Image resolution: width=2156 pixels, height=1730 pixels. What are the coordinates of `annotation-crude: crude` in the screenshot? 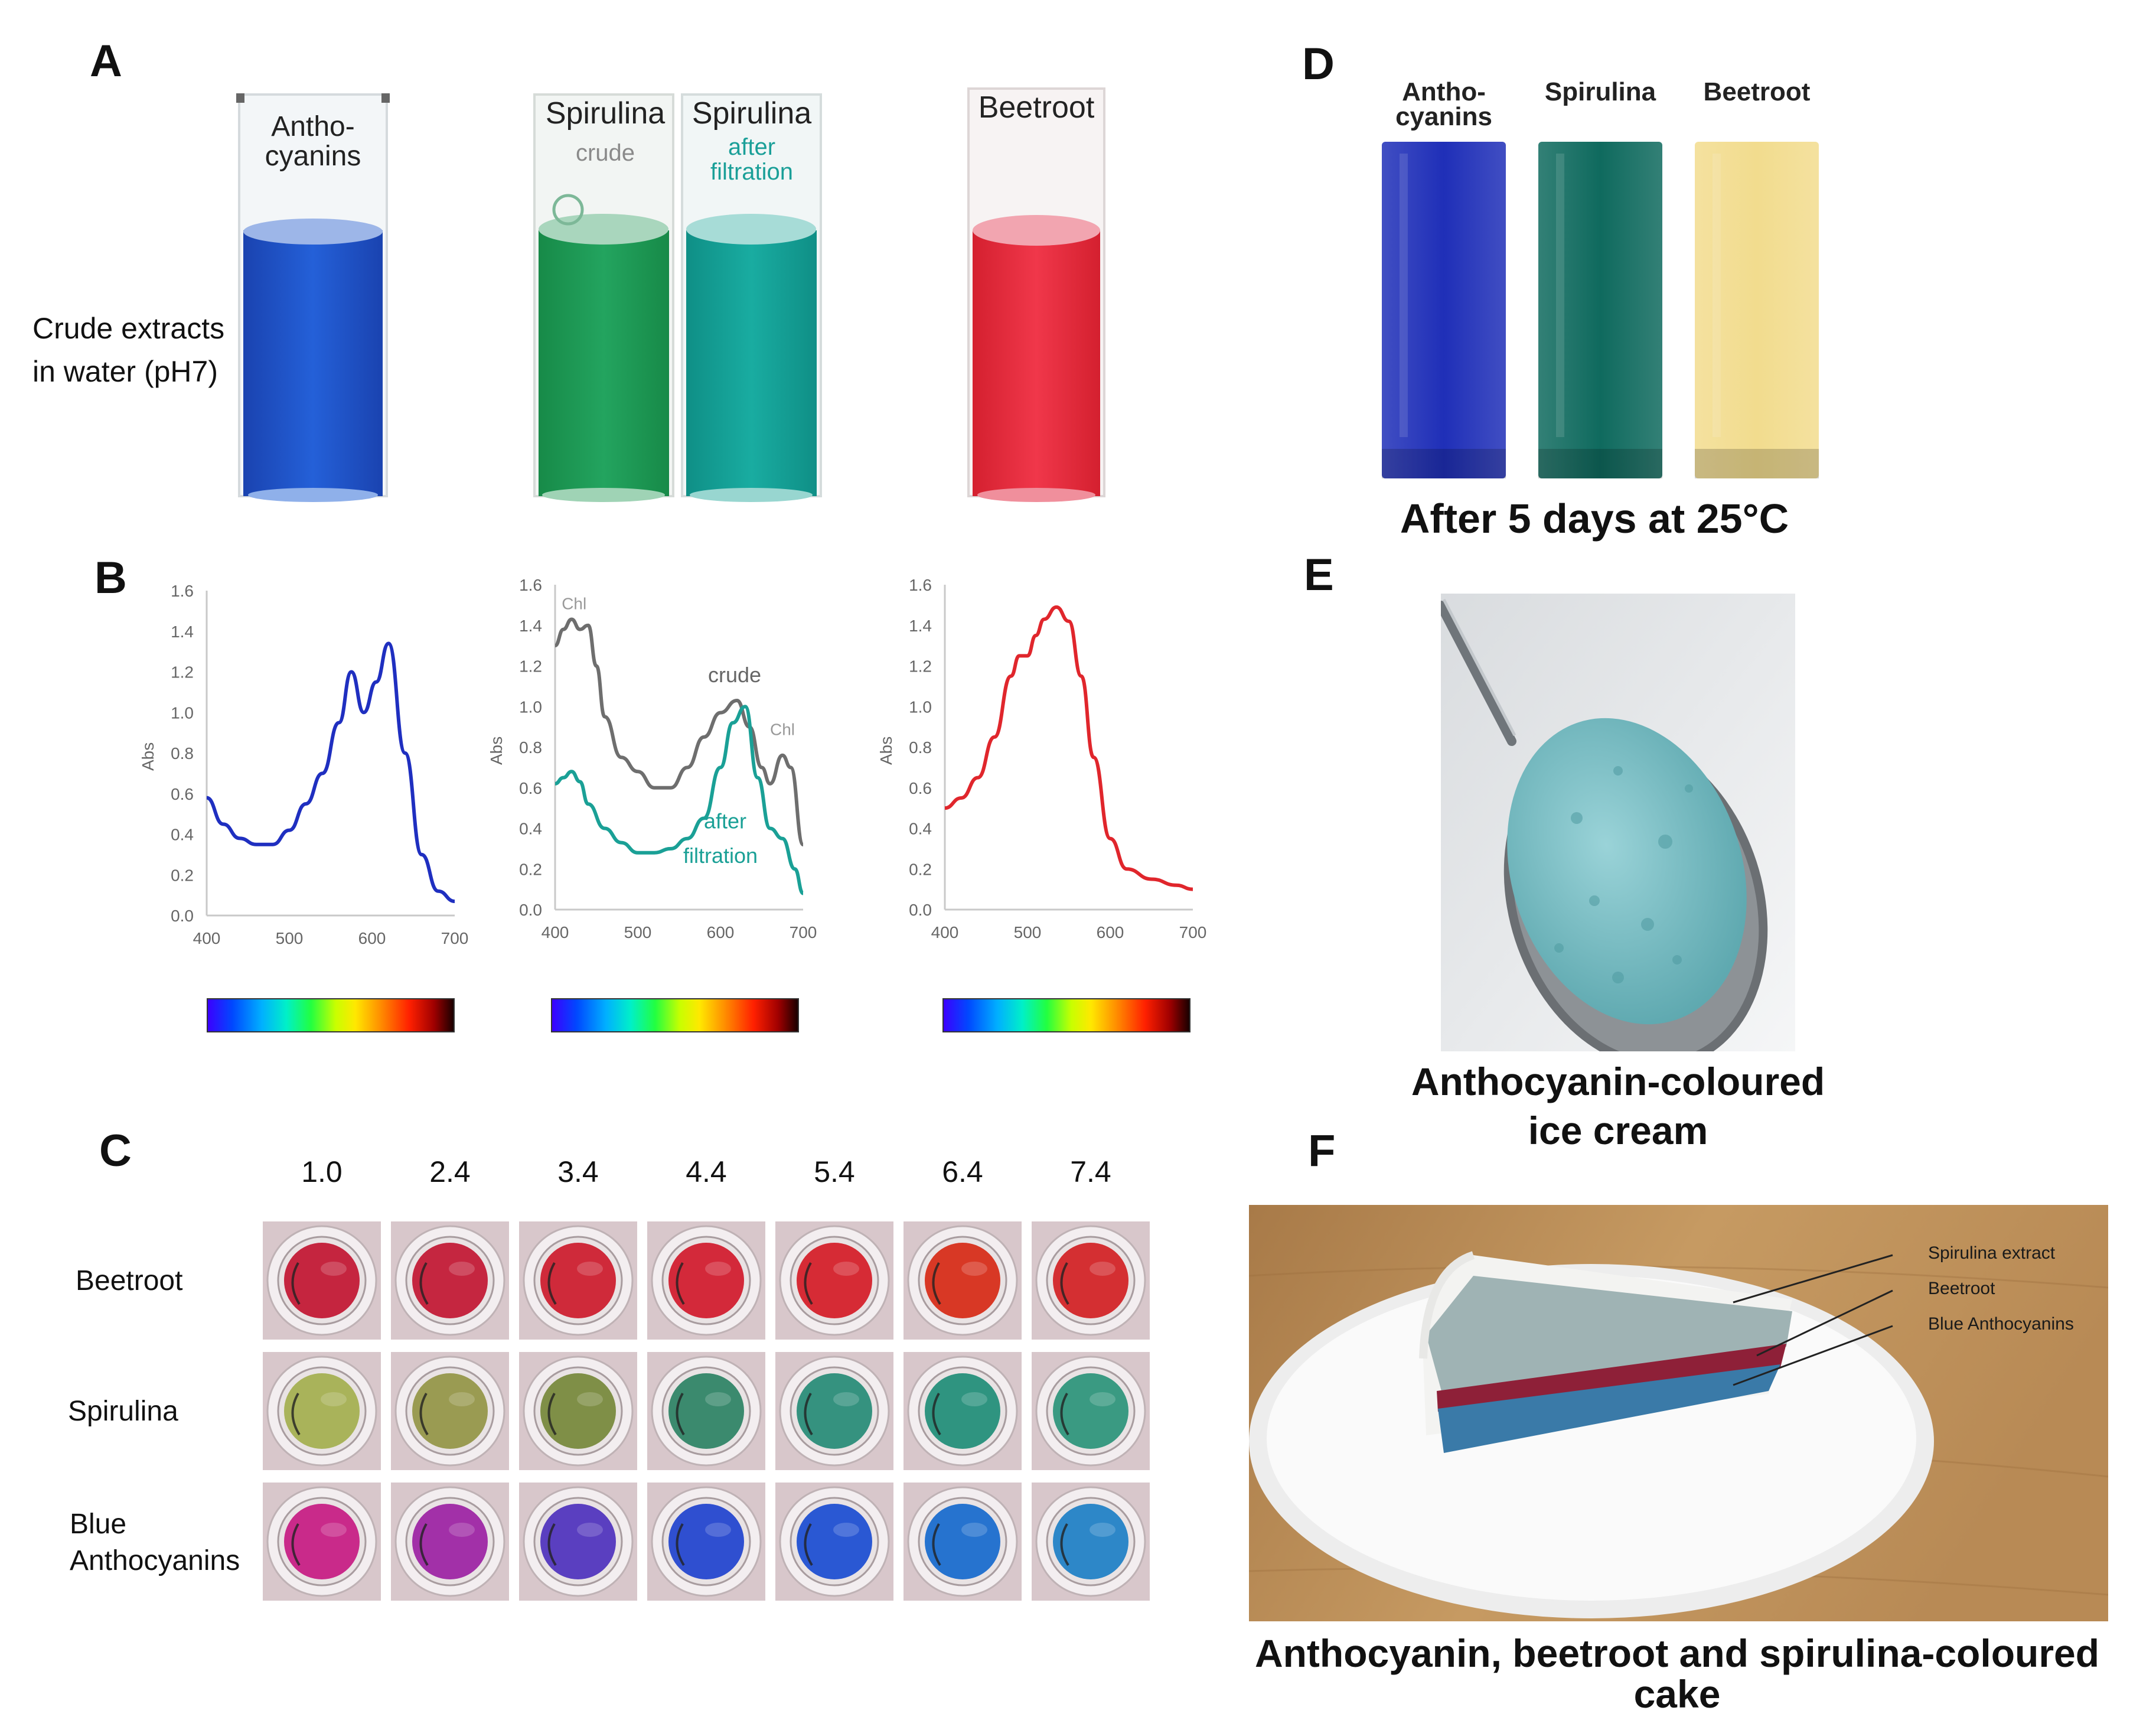 It's located at (734, 675).